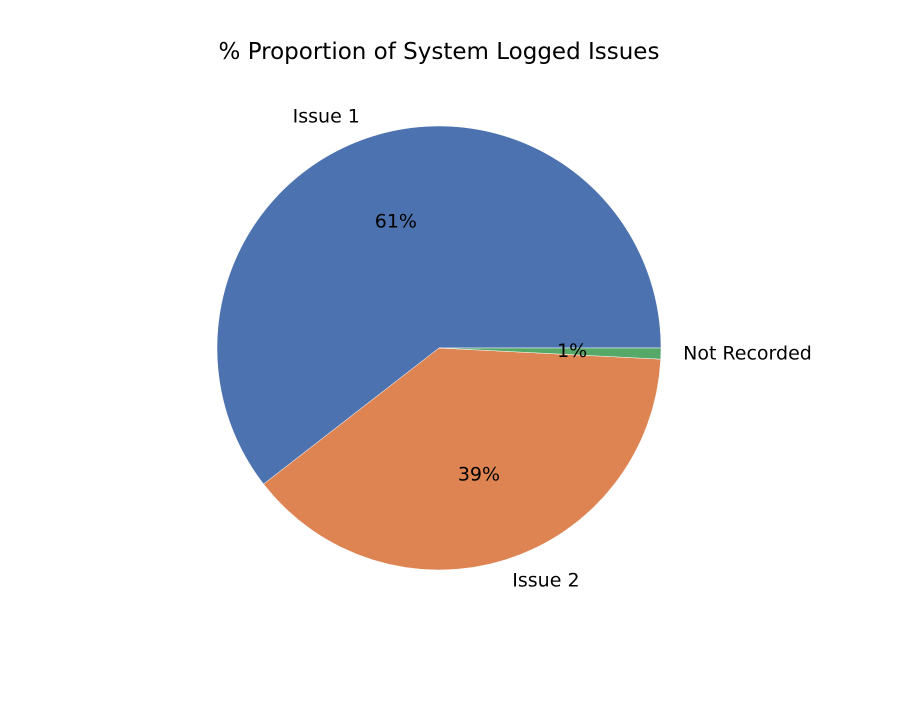 The width and height of the screenshot is (903, 703). What do you see at coordinates (326, 116) in the screenshot?
I see `slice-label-issue-1: Issue 1` at bounding box center [326, 116].